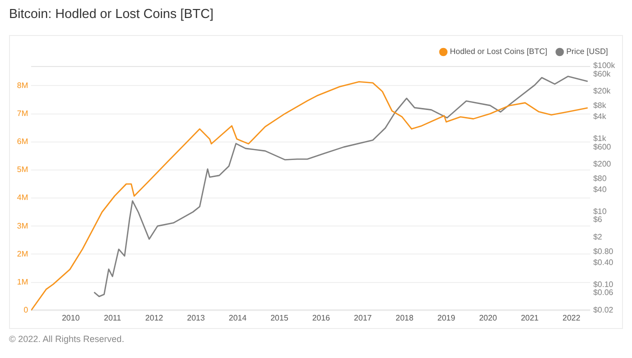  What do you see at coordinates (238, 317) in the screenshot?
I see `x-tick-label: 2014` at bounding box center [238, 317].